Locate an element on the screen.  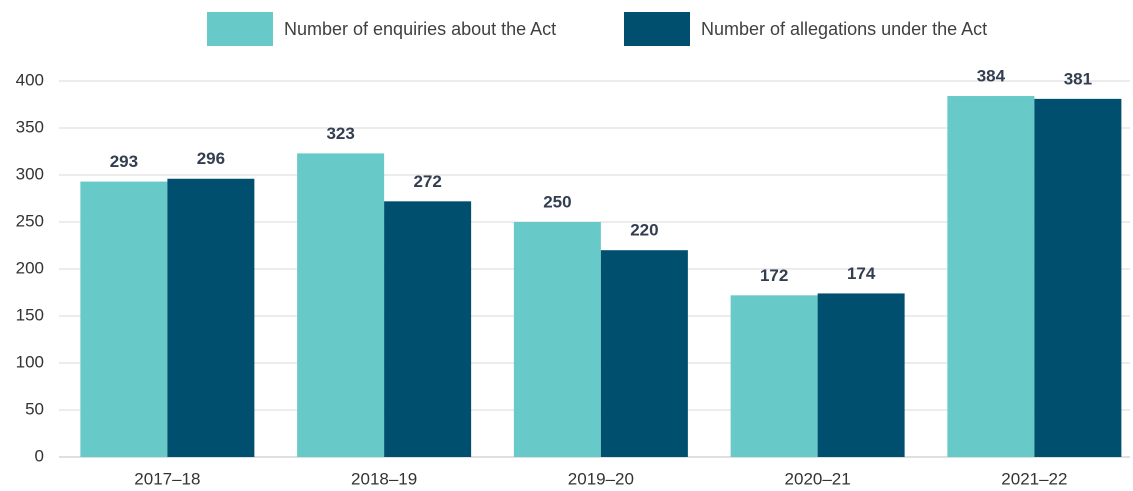
value-label: 220 is located at coordinates (644, 230).